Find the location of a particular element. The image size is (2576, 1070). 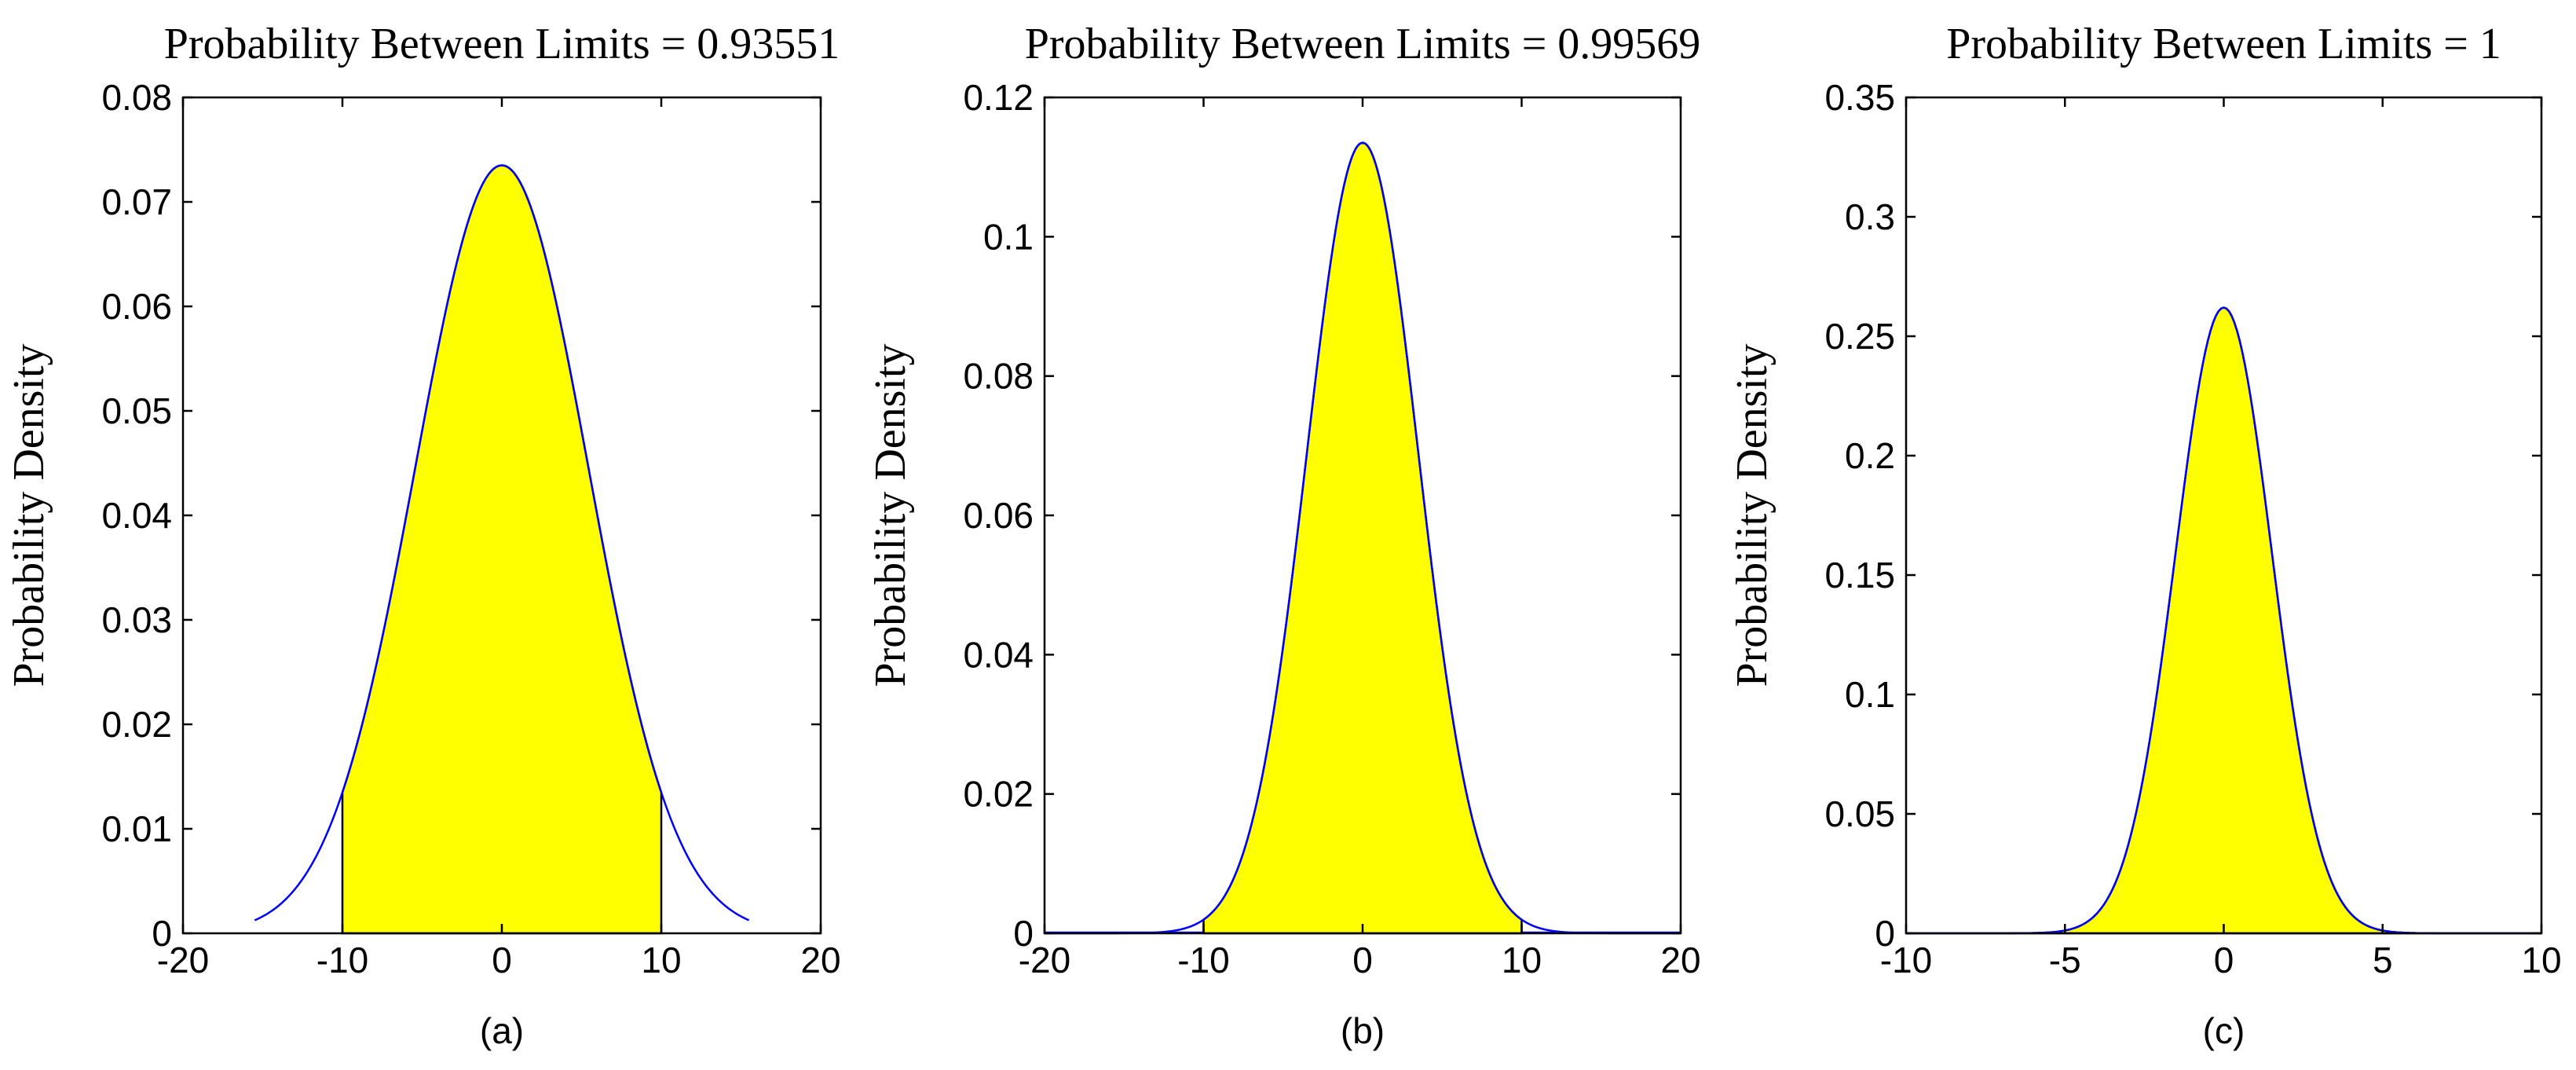

y-axis-label-a: Probability Density is located at coordinates (29, 515).